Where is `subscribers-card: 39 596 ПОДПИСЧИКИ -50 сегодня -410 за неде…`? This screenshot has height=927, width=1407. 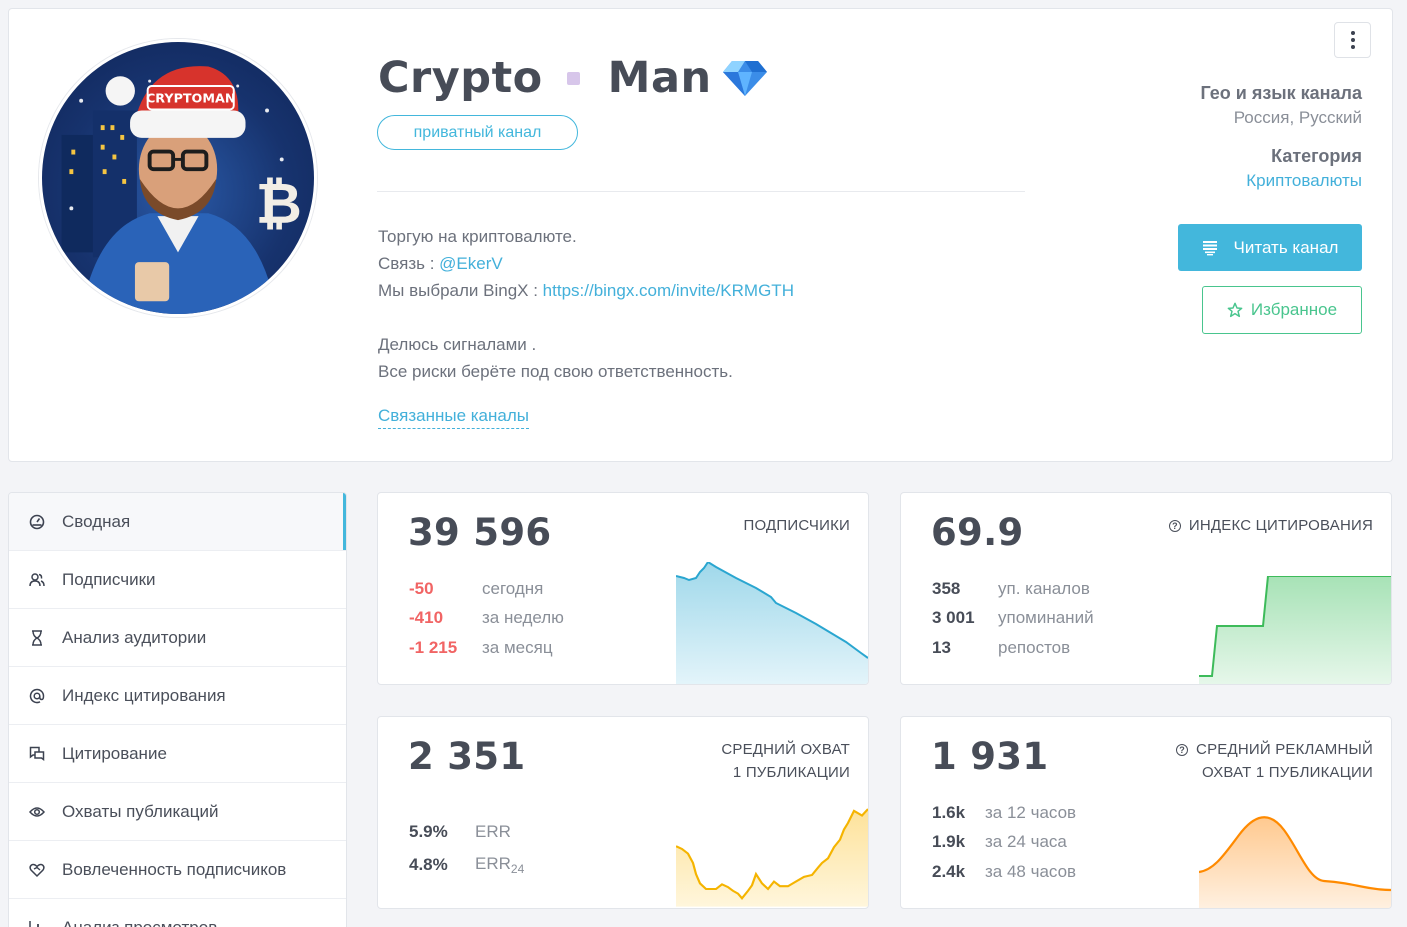
subscribers-card: 39 596 ПОДПИСЧИКИ -50 сегодня -410 за неде… is located at coordinates (623, 588).